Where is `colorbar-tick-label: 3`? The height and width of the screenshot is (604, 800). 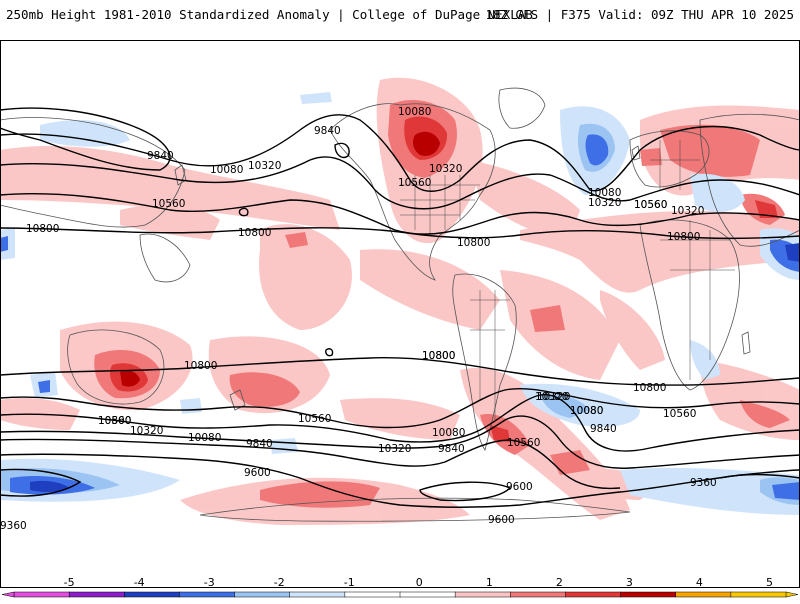 colorbar-tick-label: 3 is located at coordinates (629, 582).